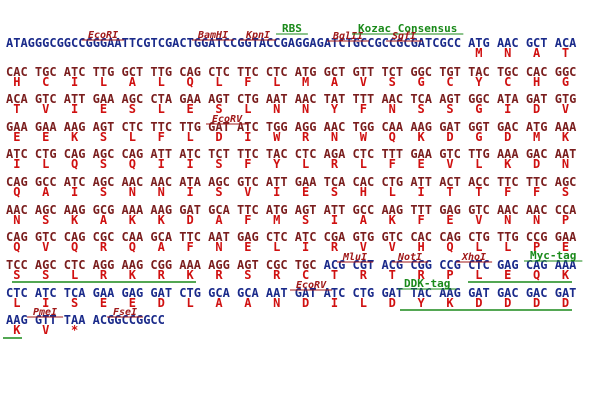  I want to click on codon: GCA, so click(219, 293).